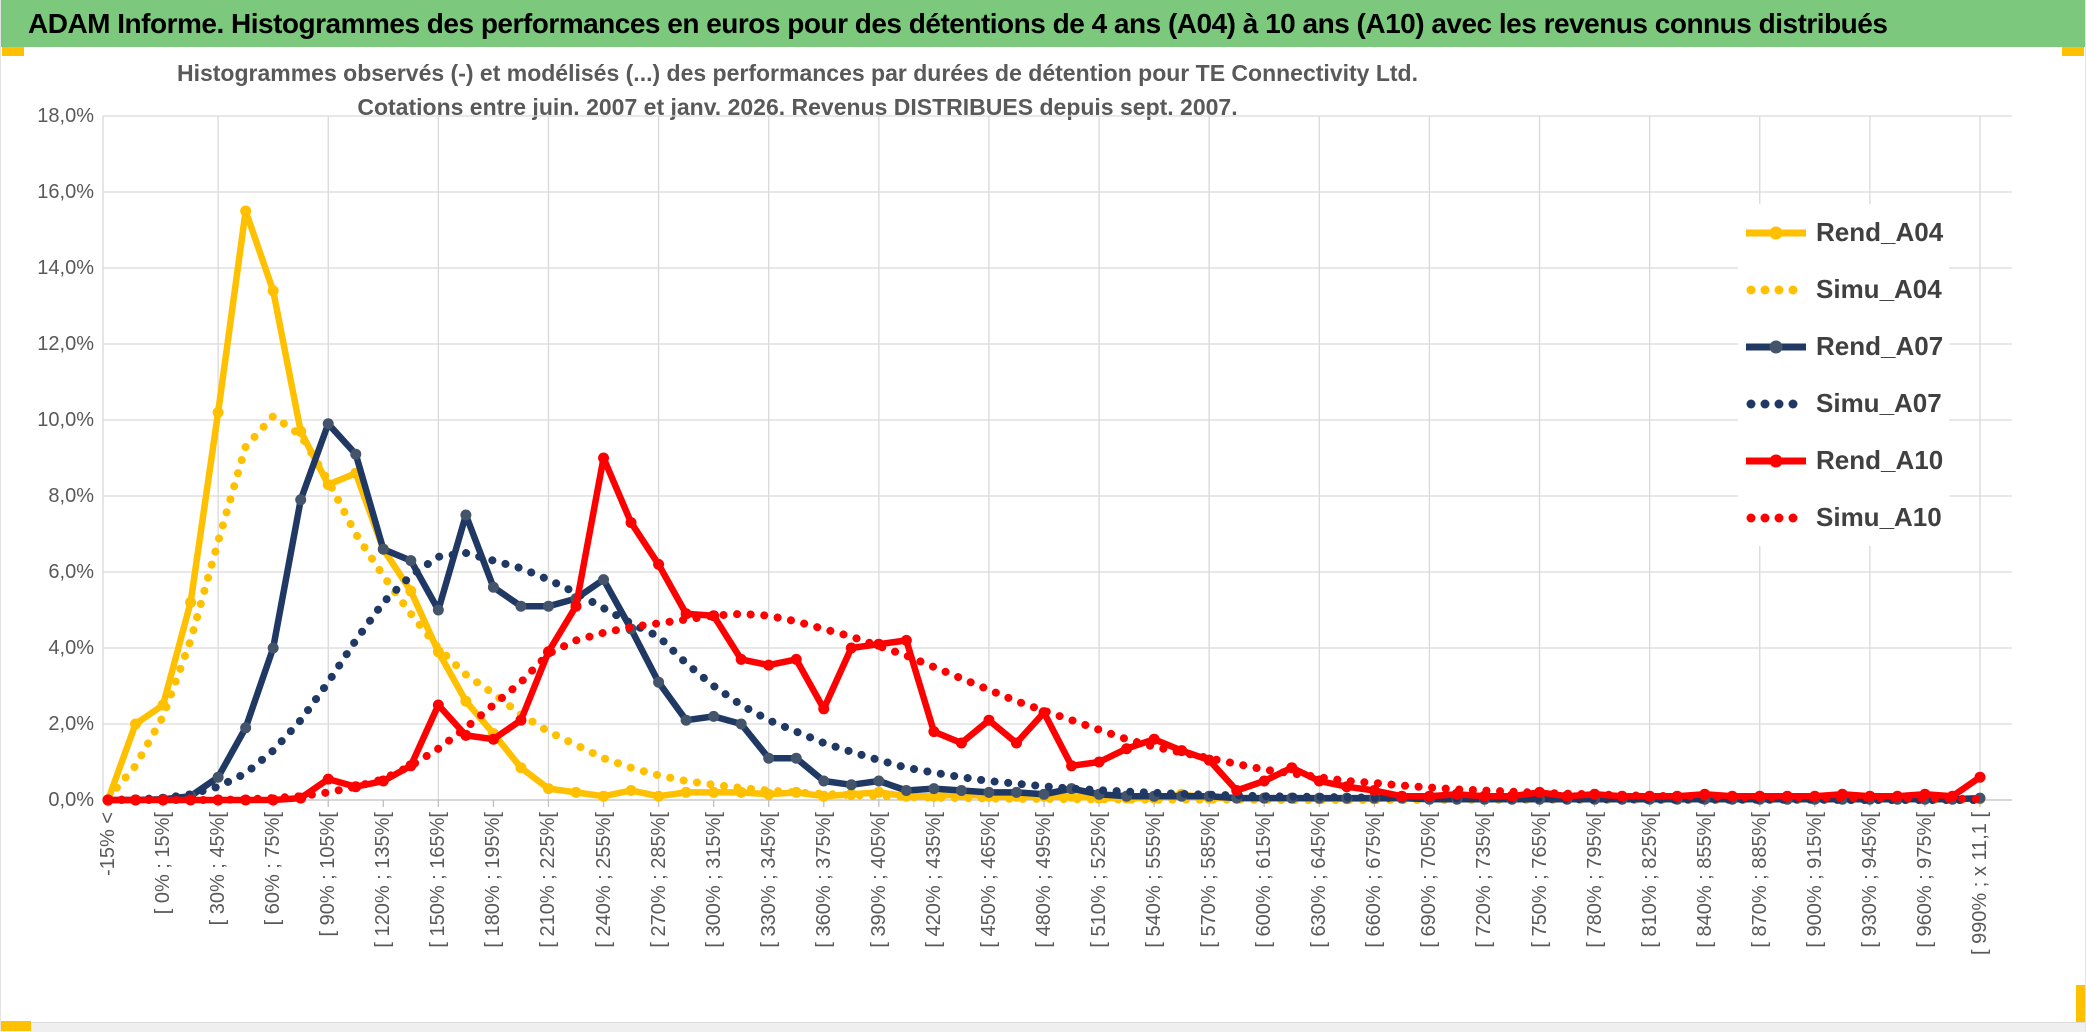 This screenshot has height=1032, width=2086. What do you see at coordinates (1880, 346) in the screenshot?
I see `legend-label: Rend_A07` at bounding box center [1880, 346].